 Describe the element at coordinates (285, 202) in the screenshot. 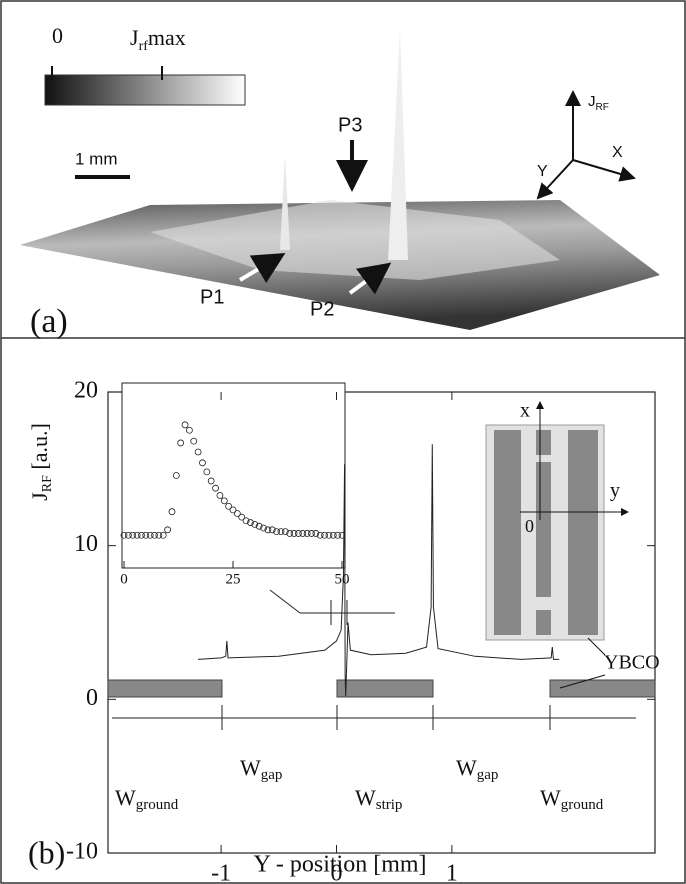

I see `spike` at that location.